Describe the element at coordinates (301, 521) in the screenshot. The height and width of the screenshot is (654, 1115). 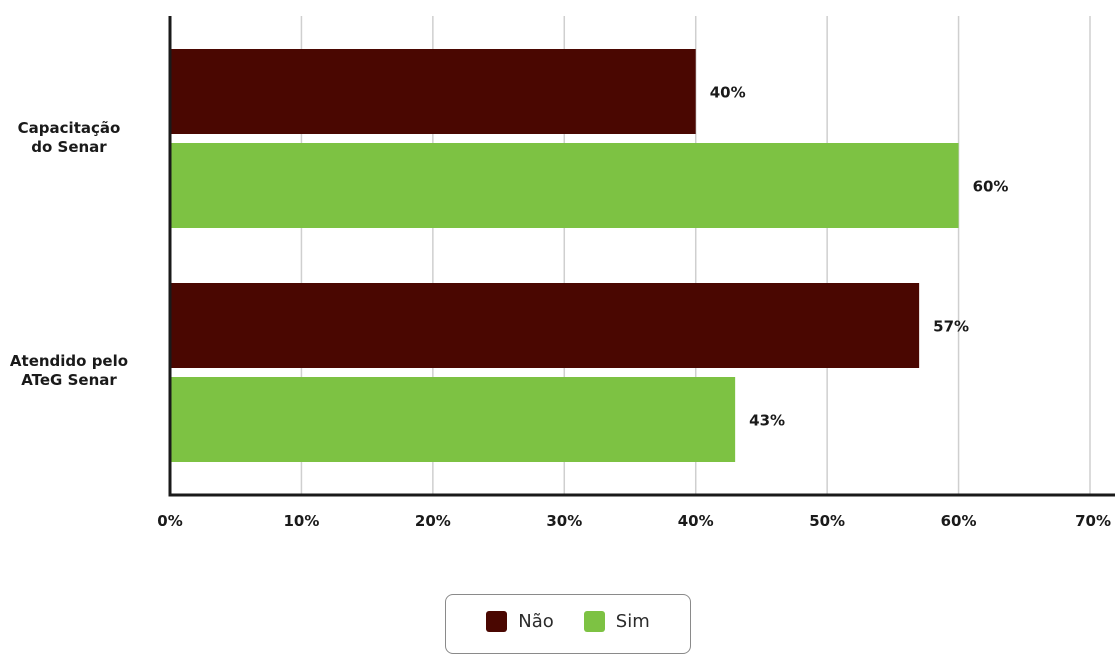
I see `x-tick-label-1: 10%` at that location.